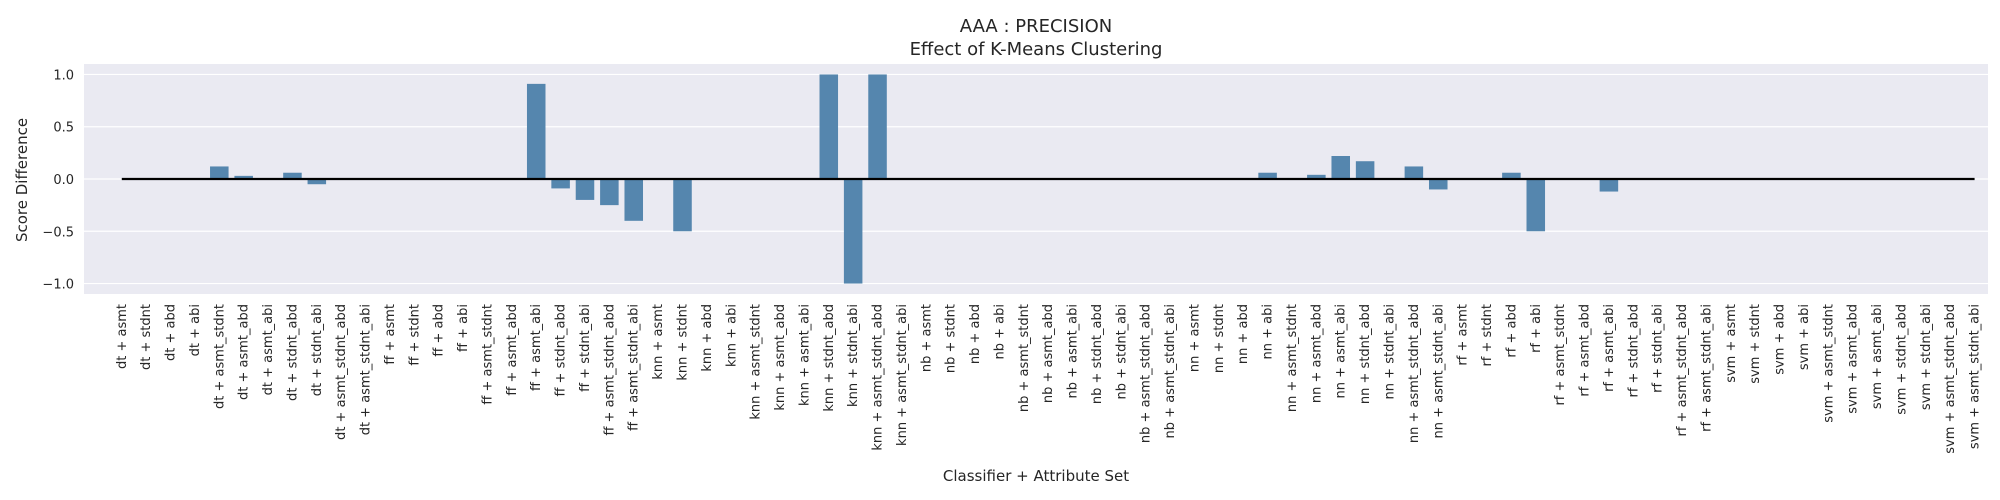 This screenshot has height=500, width=2000. What do you see at coordinates (609, 370) in the screenshot?
I see `x-tick-label: ff + asmt_stdnt_abd` at bounding box center [609, 370].